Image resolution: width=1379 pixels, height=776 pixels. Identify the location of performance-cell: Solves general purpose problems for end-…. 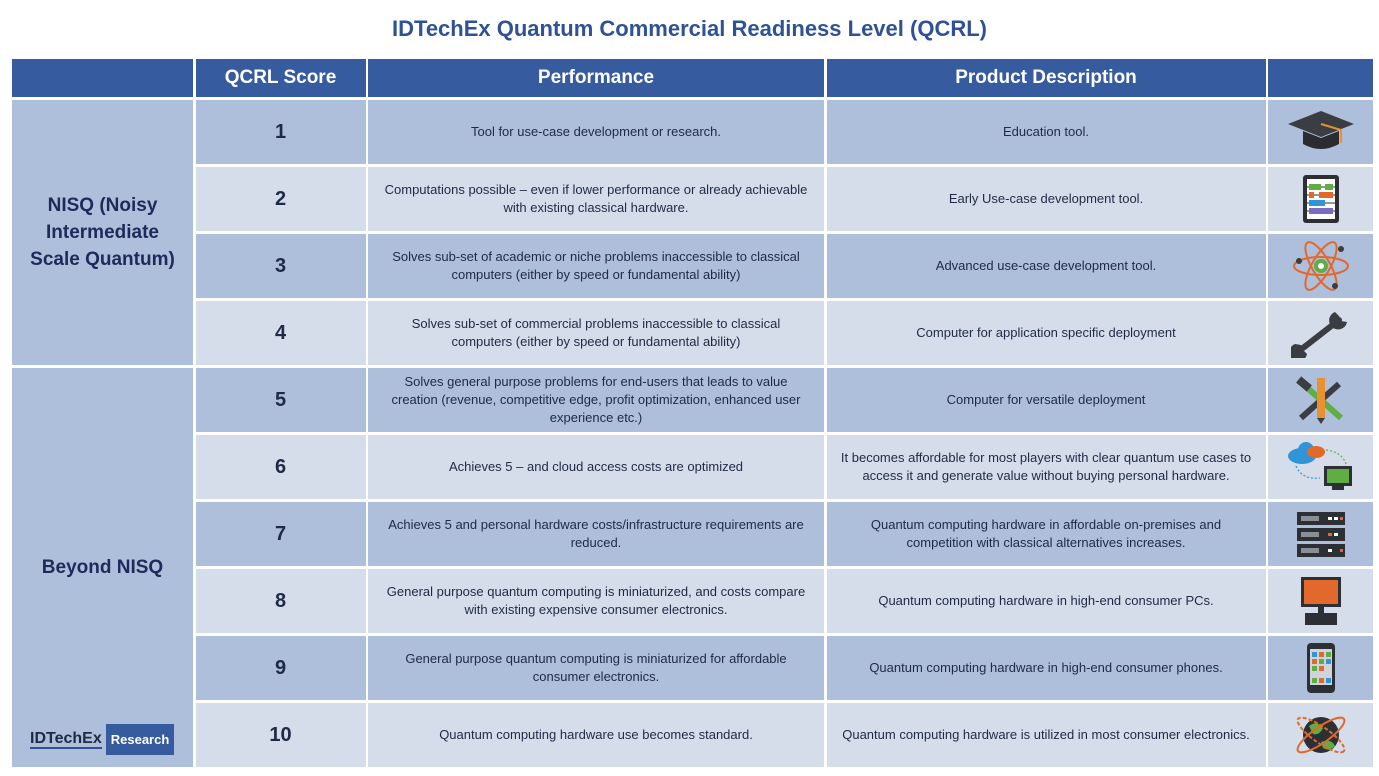
(596, 399).